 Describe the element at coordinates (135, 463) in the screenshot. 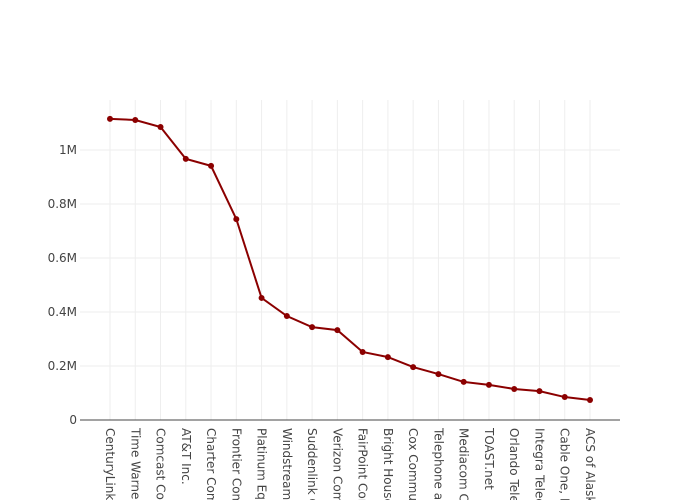

I see `x-tick-label: Time Warner` at that location.